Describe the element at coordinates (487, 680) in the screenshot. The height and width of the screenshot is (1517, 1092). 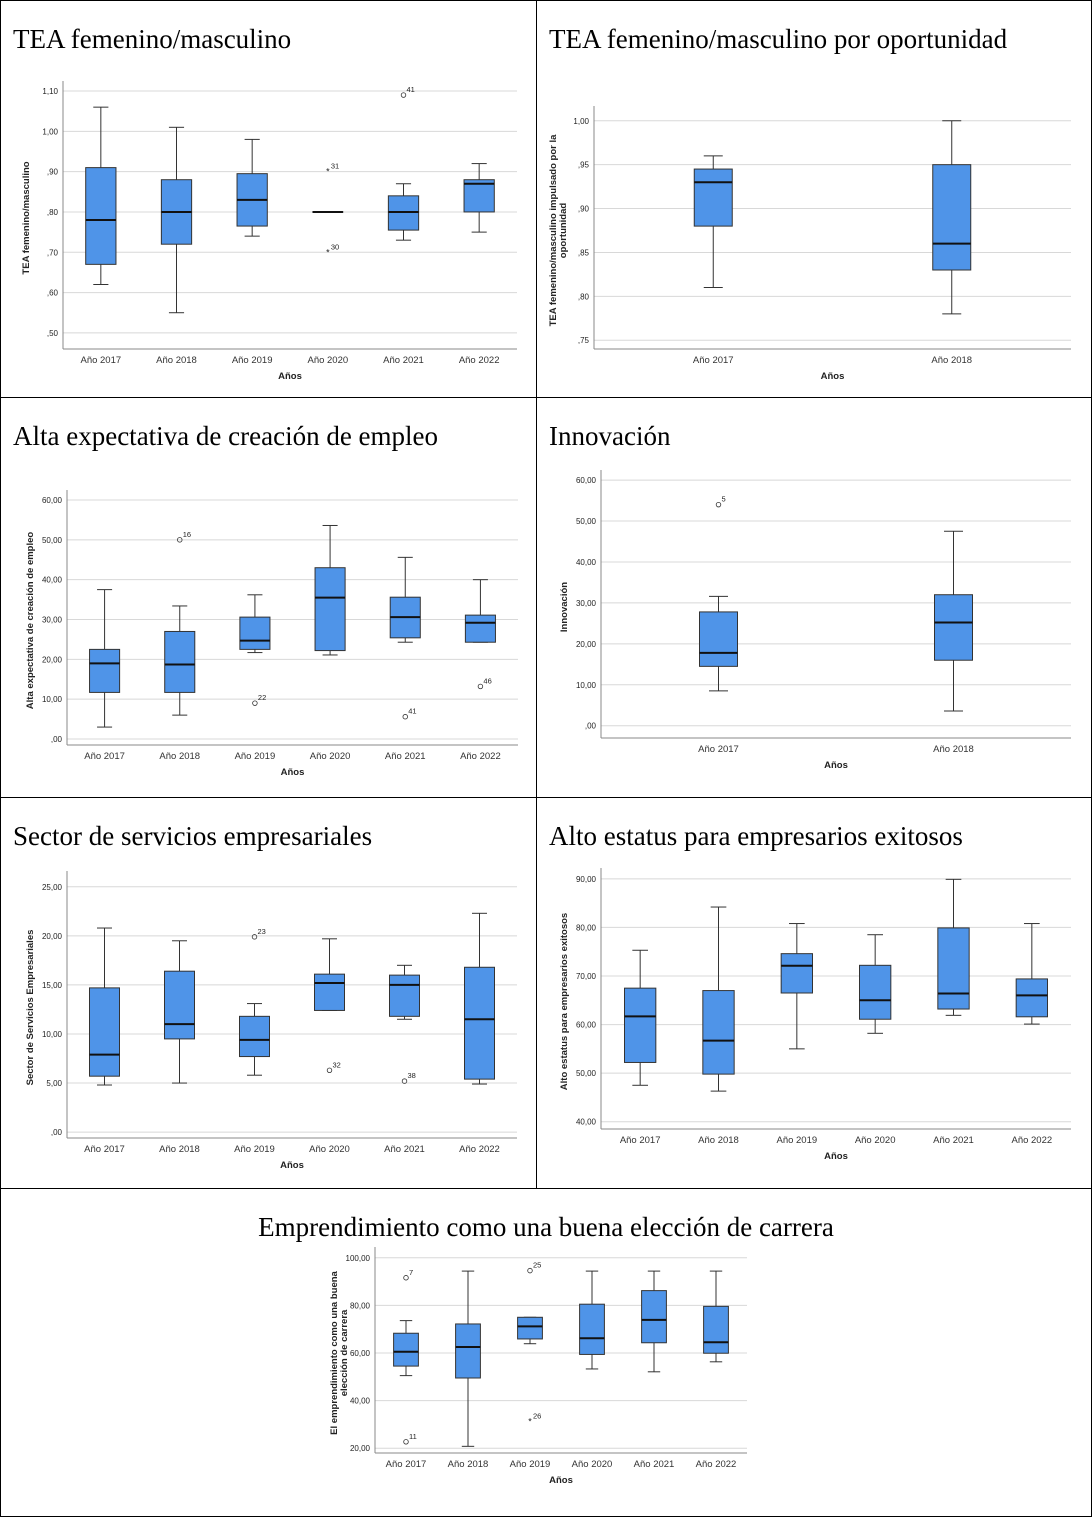
I see `outlier-label: 46` at that location.